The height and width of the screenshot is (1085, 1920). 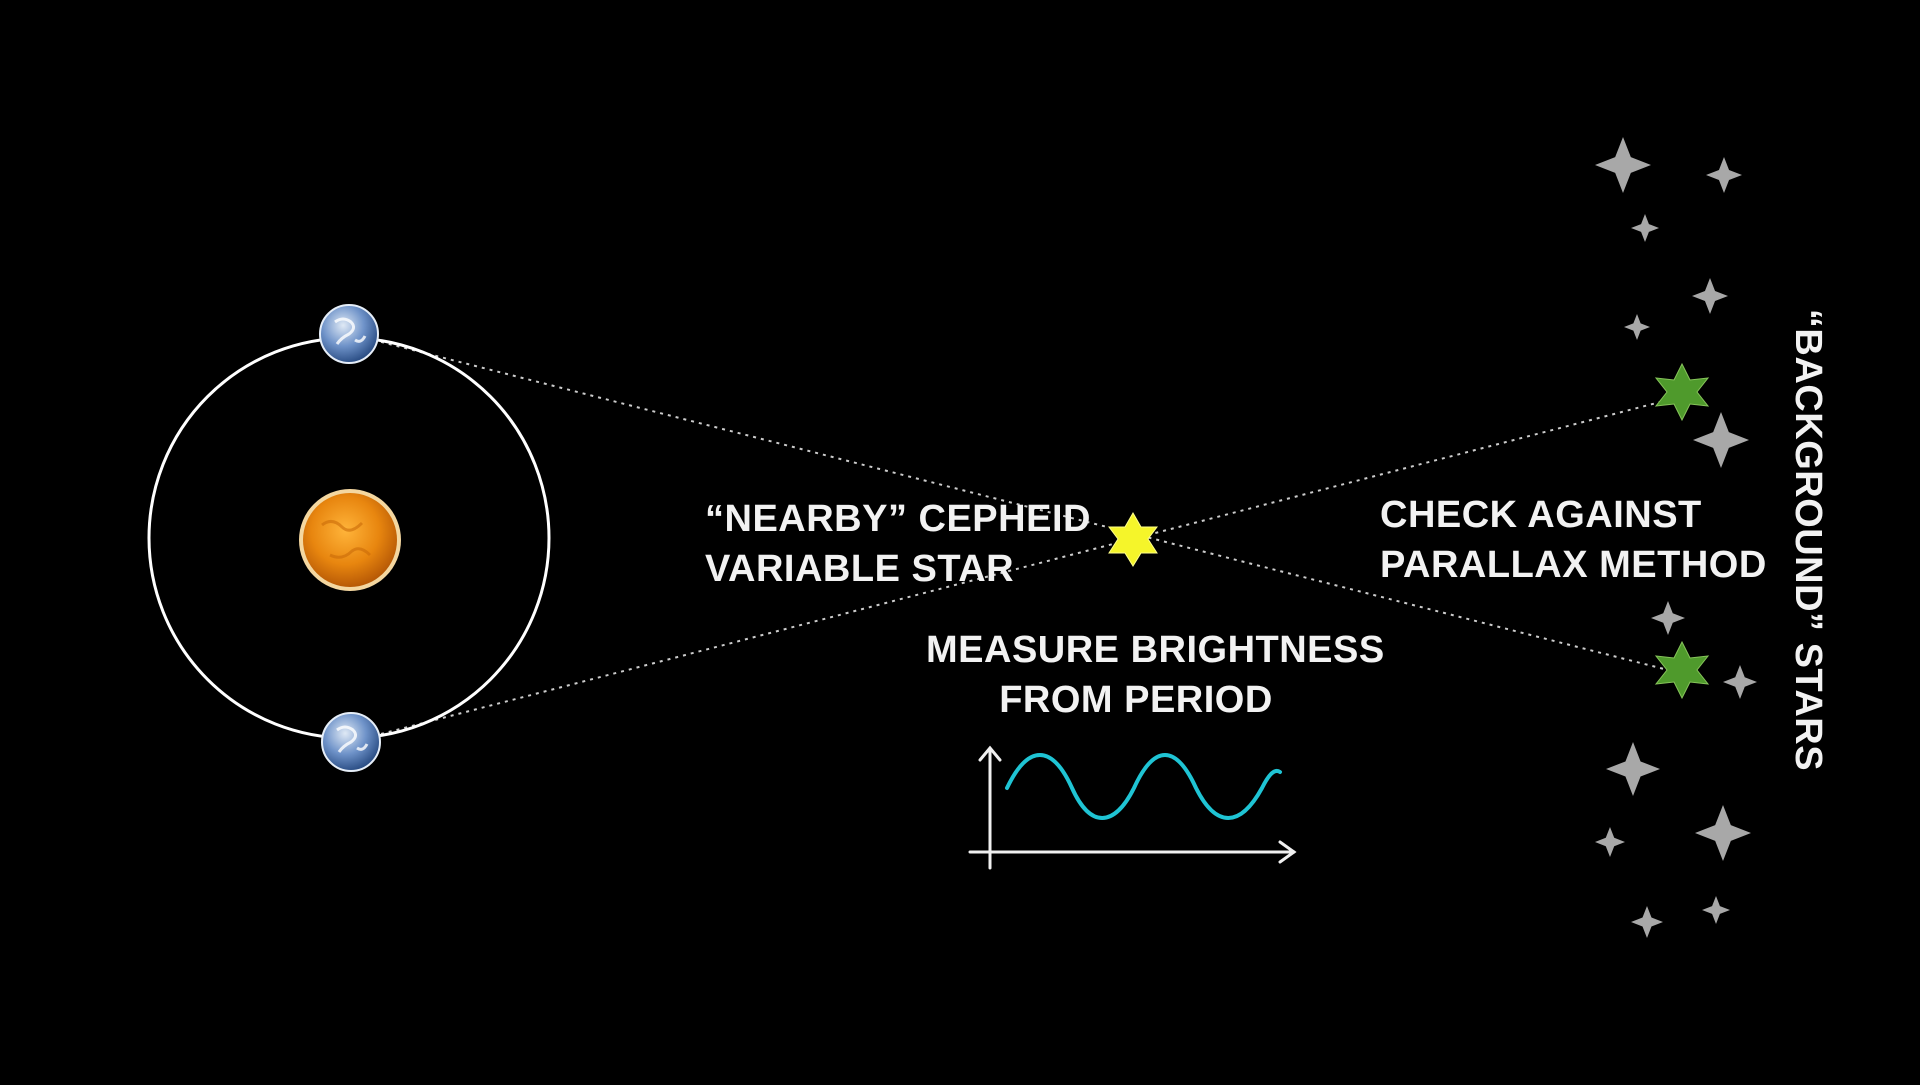 I want to click on sun-icon, so click(x=350, y=540).